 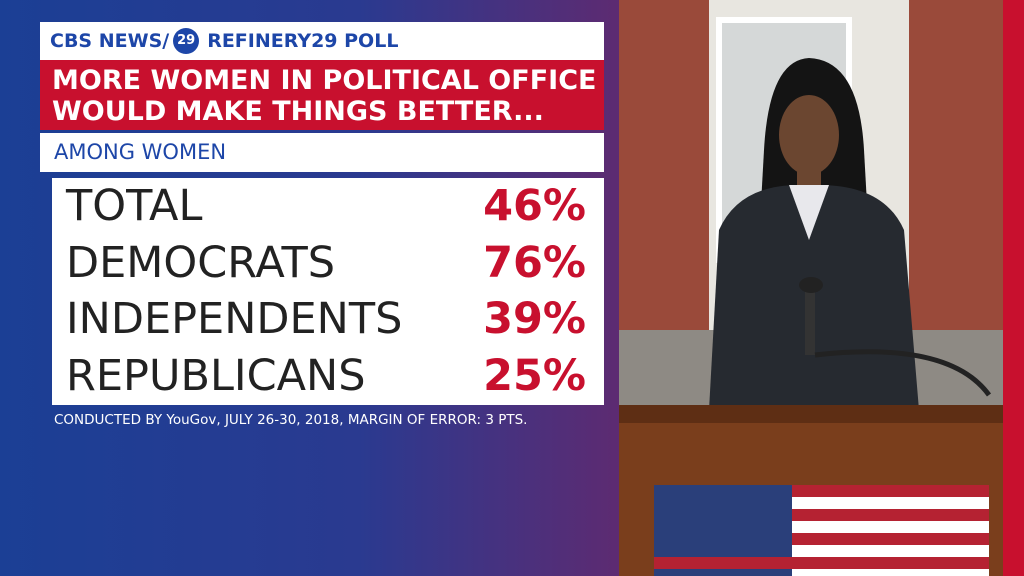 I want to click on row-label: TOTAL, so click(x=134, y=206).